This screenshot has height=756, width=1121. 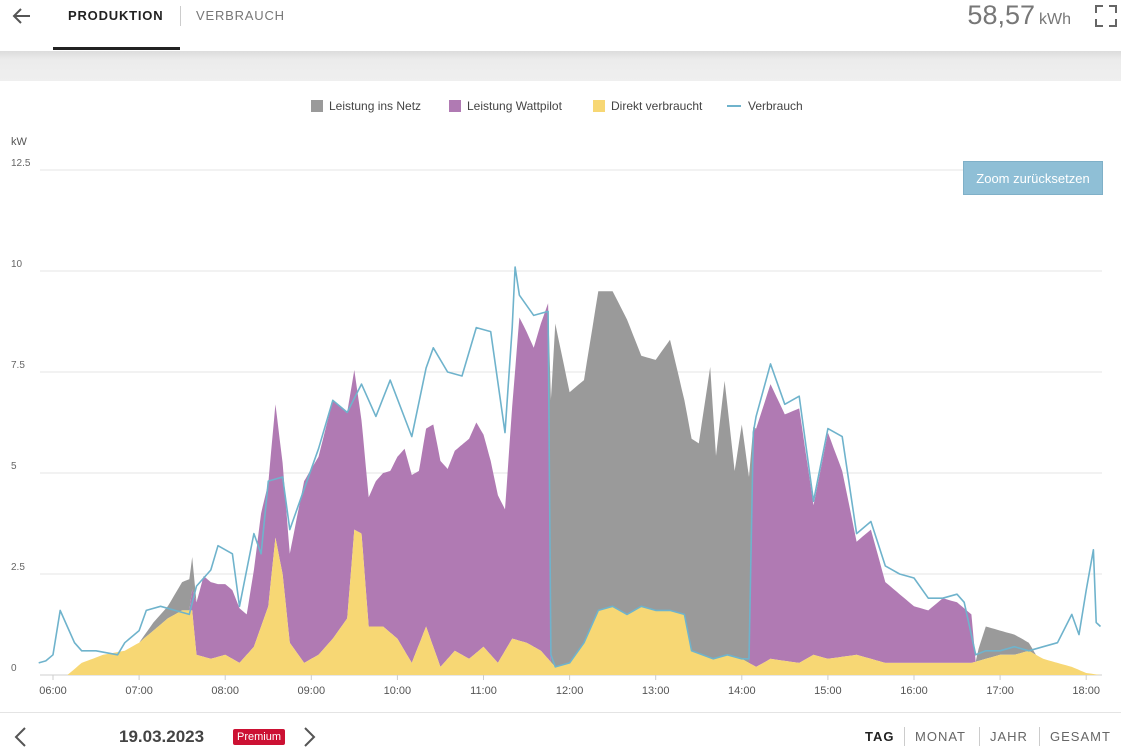 What do you see at coordinates (17, 264) in the screenshot?
I see `y-tick-label: 10` at bounding box center [17, 264].